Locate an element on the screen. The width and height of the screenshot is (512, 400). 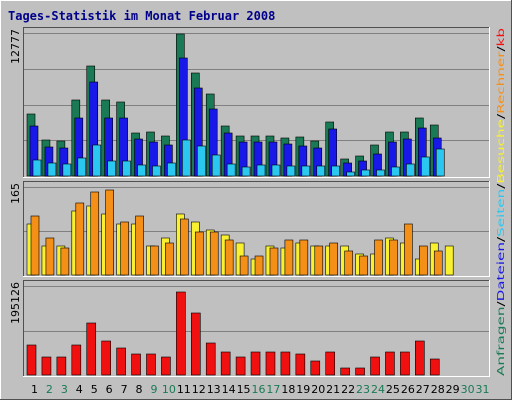
x-label-day-12: 12 is located at coordinates (199, 389).